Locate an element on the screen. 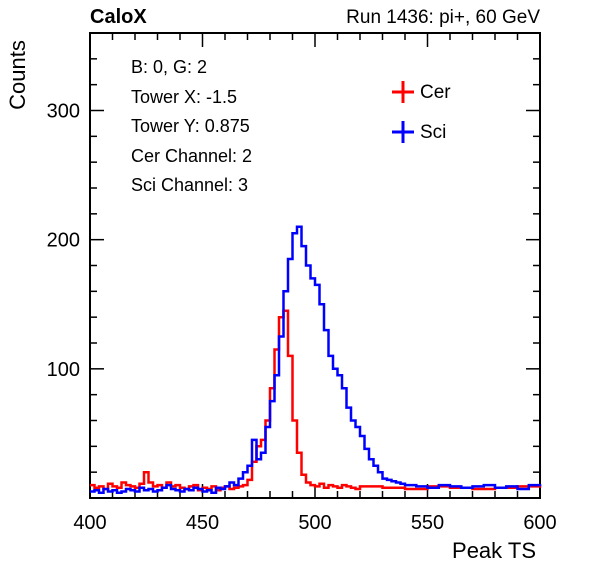 The width and height of the screenshot is (596, 572). chart-left-title: CaloX is located at coordinates (118, 17).